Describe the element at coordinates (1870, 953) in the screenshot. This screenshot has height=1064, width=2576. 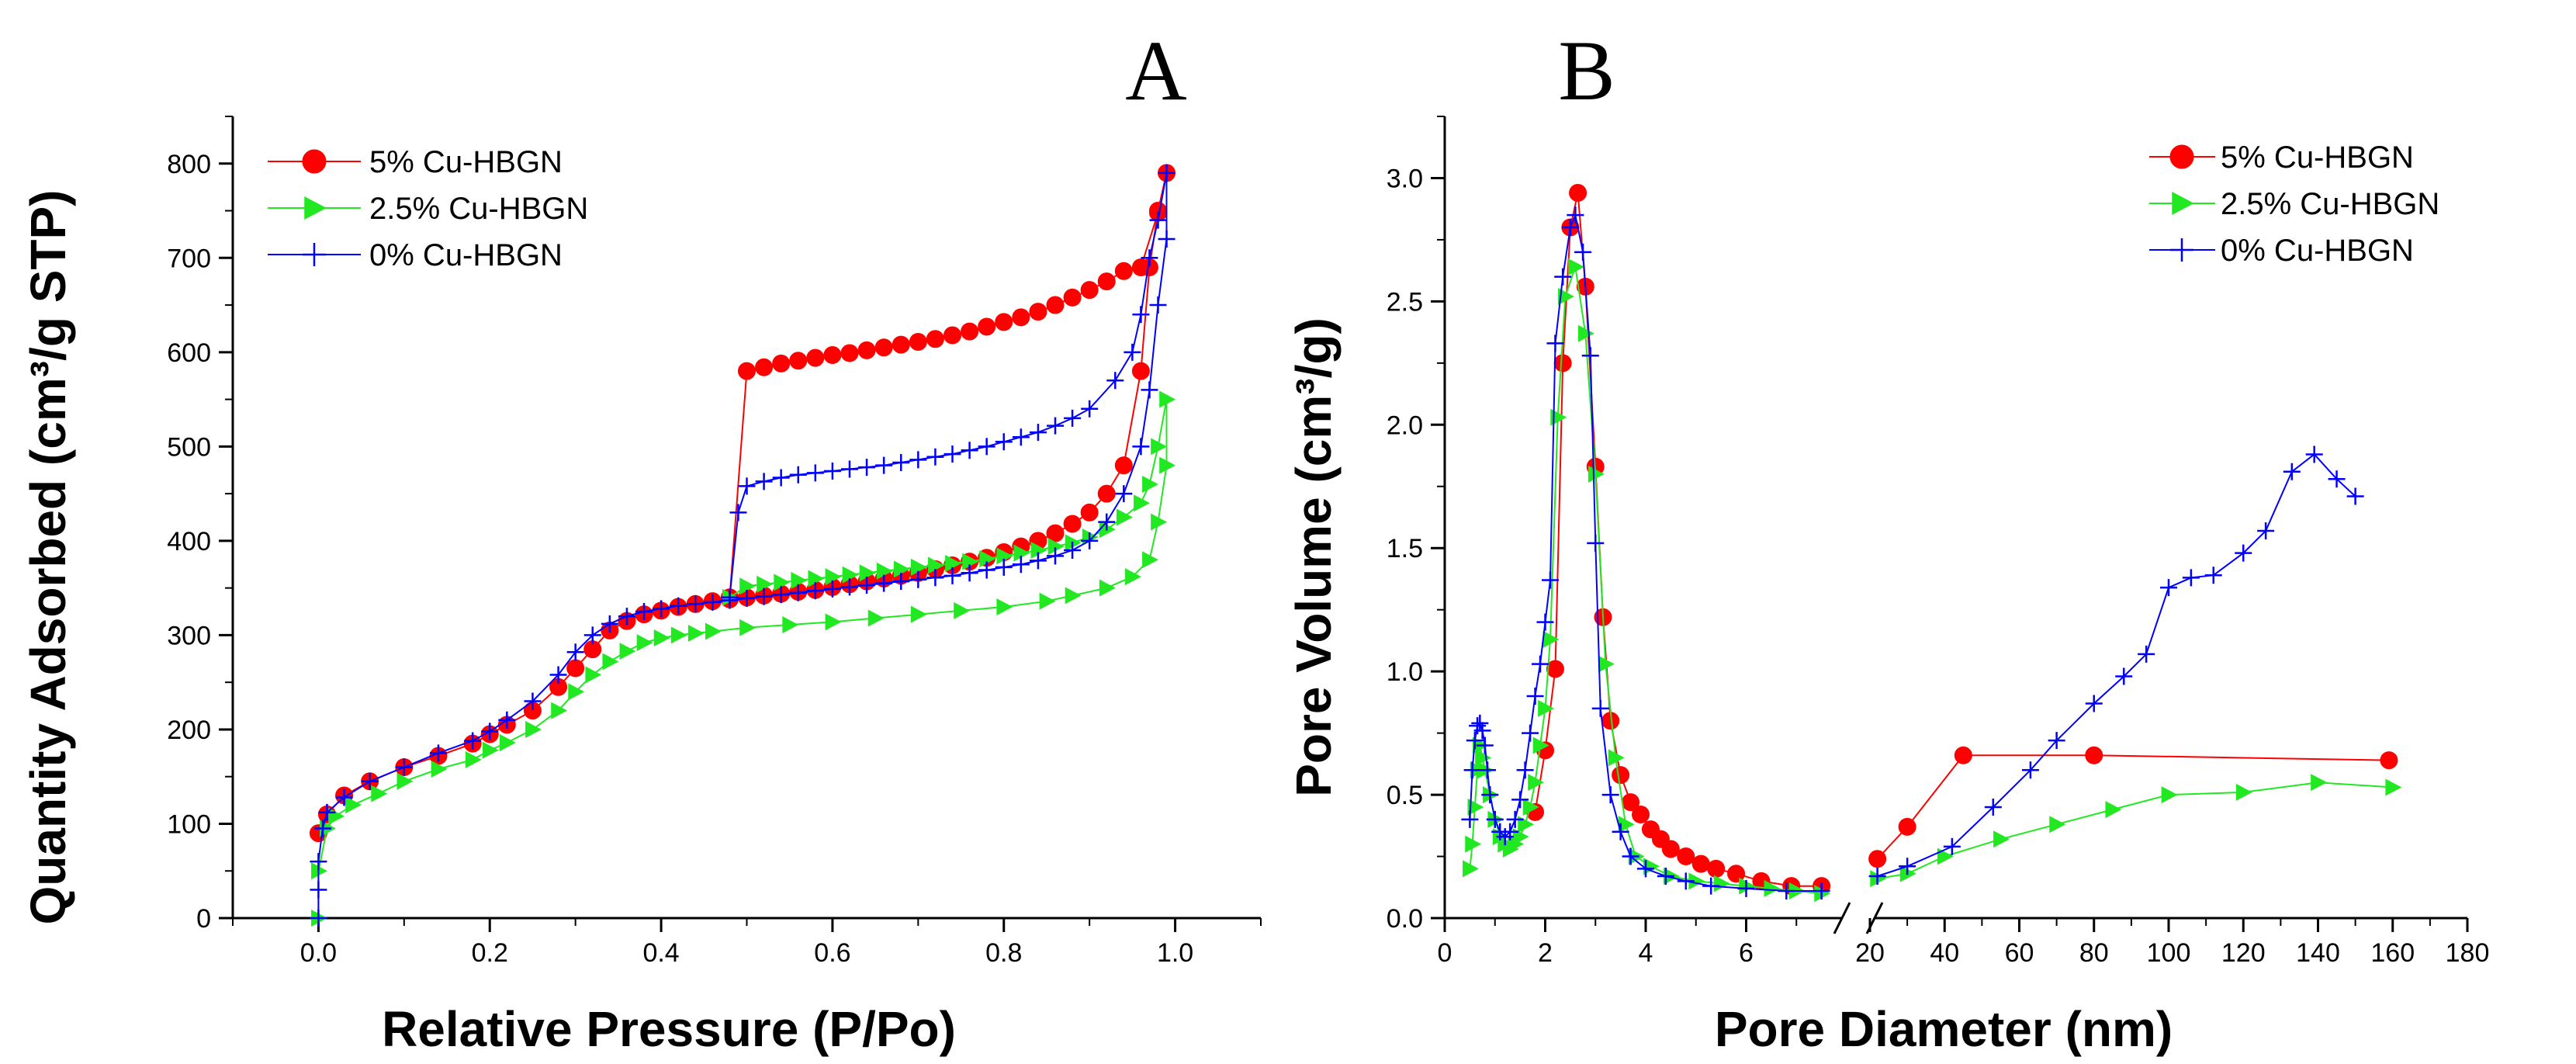
I see `x-tick-label: 20` at that location.